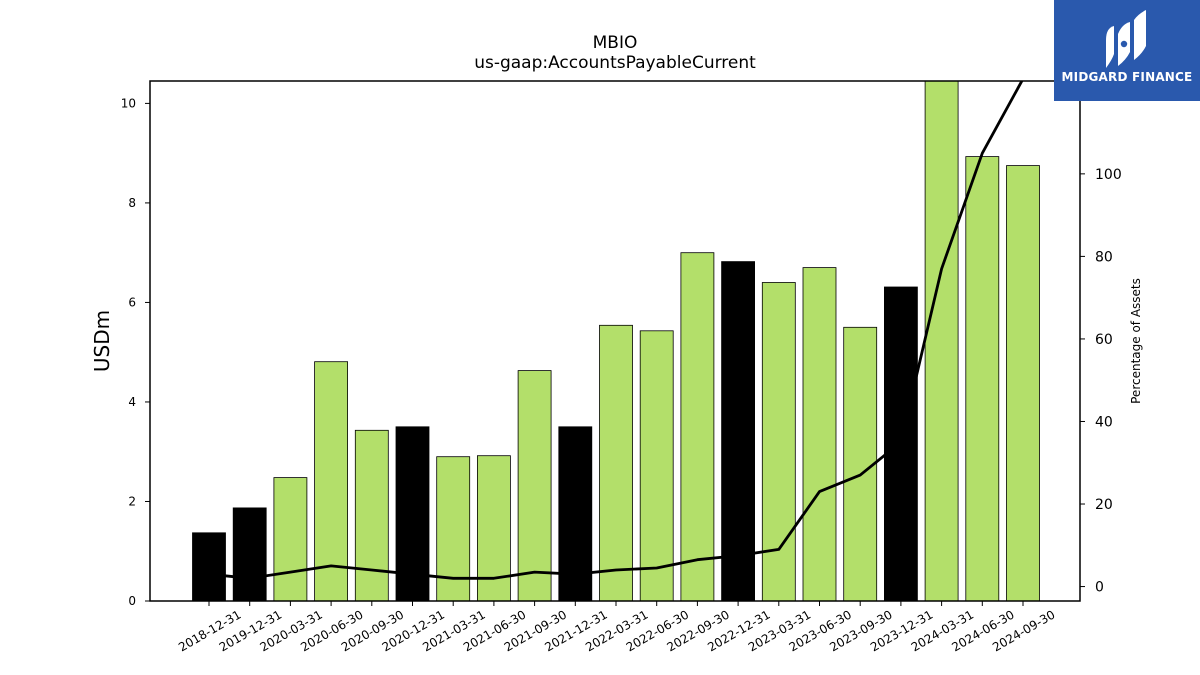 The image size is (1200, 675). I want to click on chart-title: MBIO, so click(615, 43).